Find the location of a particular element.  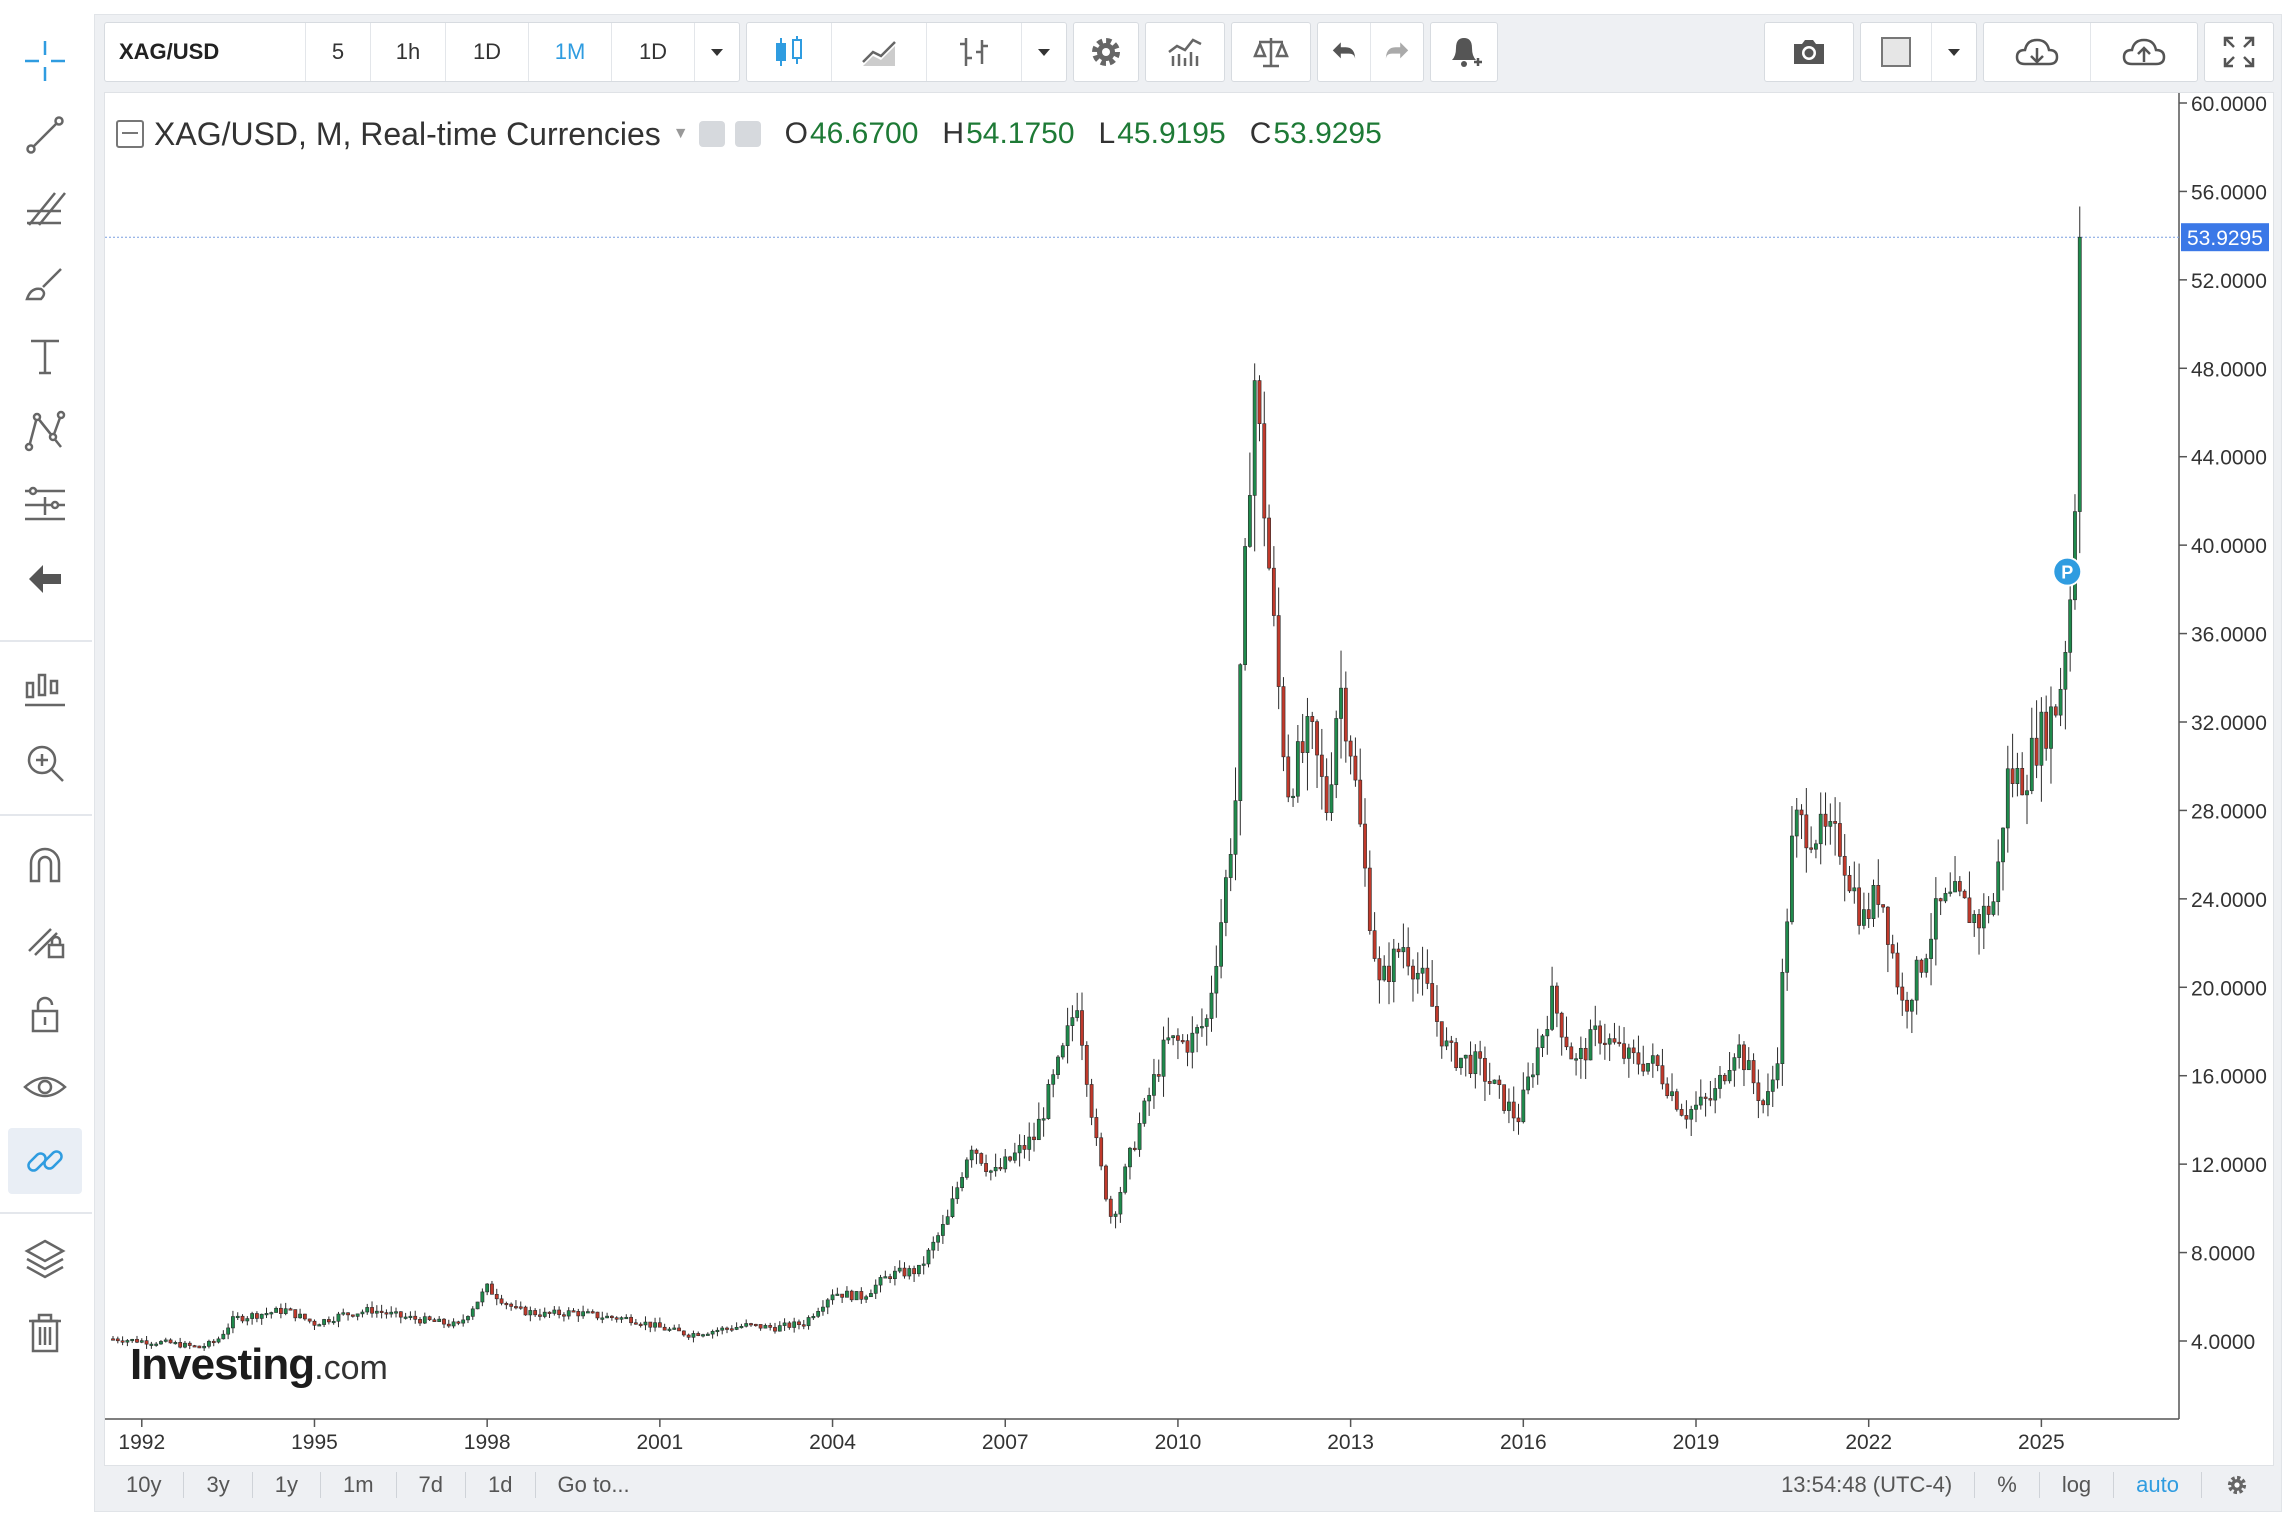

magnet-icon is located at coordinates (45, 865).